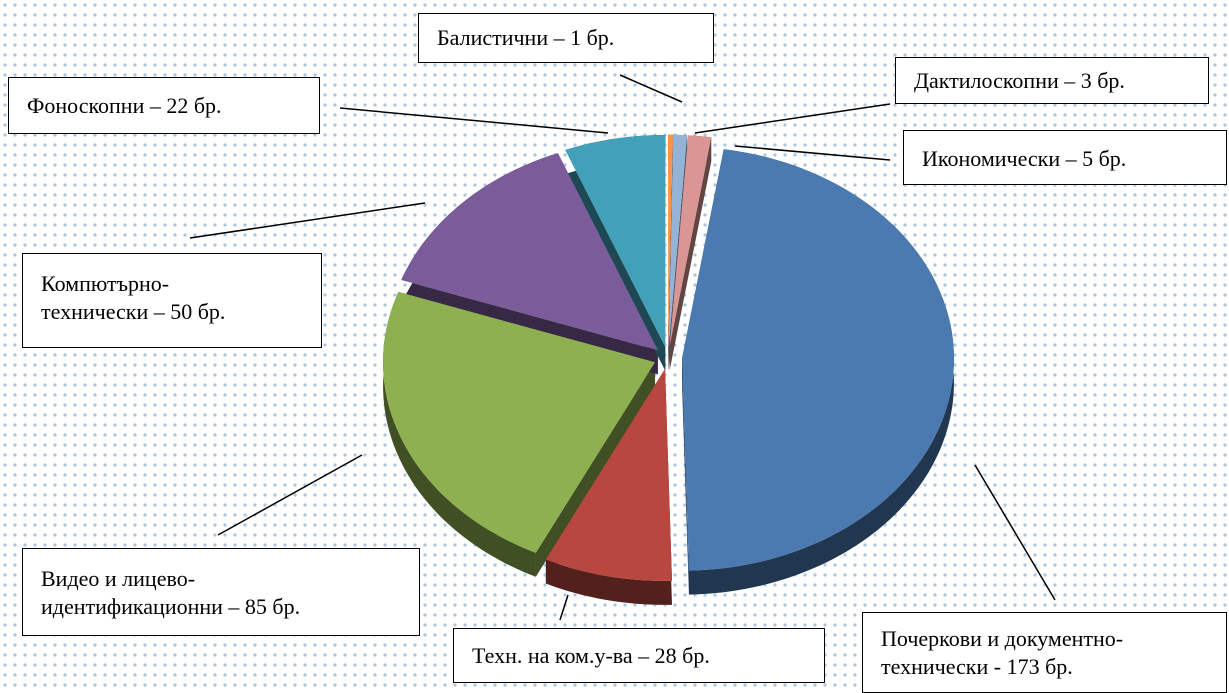 The image size is (1229, 693). I want to click on data-label: Икономически – 5 бр., so click(1065, 157).